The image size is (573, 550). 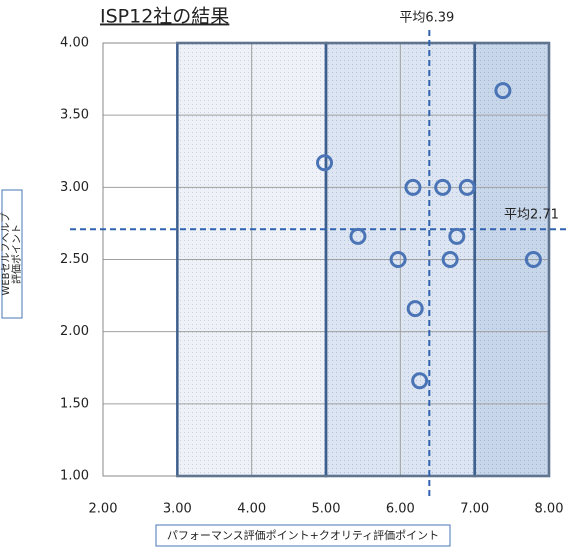 I want to click on y-axis-label: 評価ポイント, so click(x=16, y=254).